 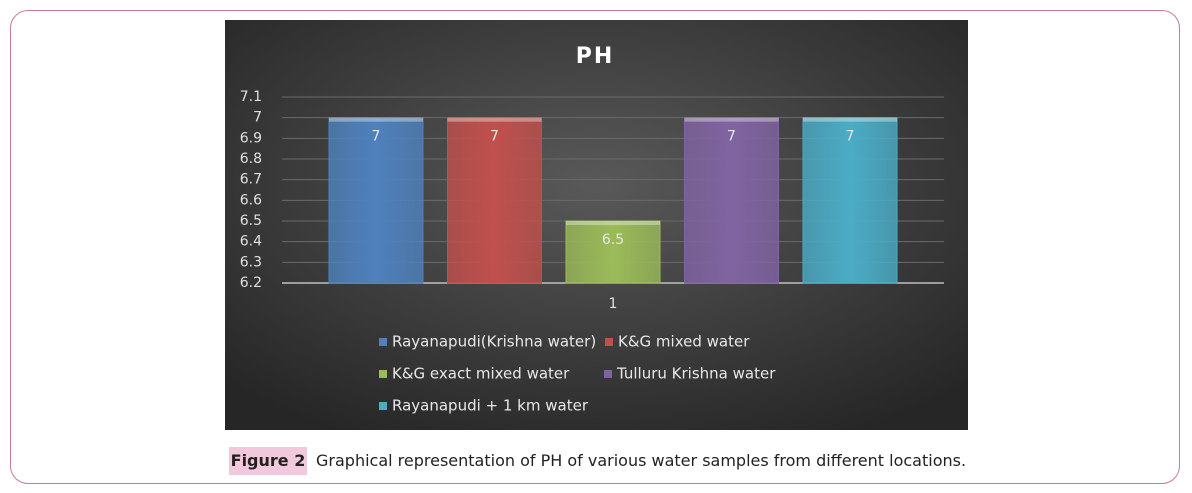 I want to click on caption-label: Figure 2, so click(x=268, y=461).